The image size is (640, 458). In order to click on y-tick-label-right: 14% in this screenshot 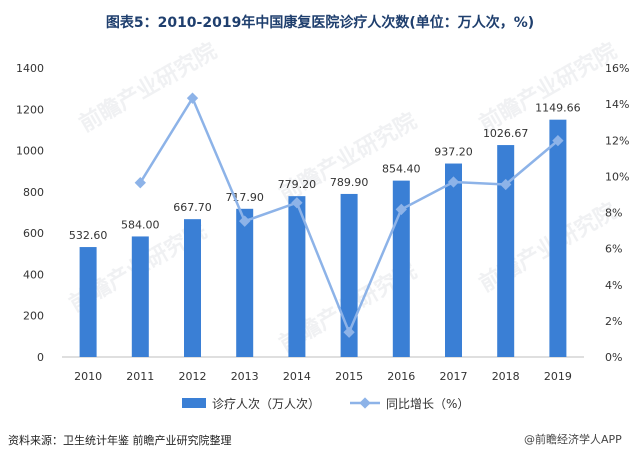, I will do `click(617, 104)`.